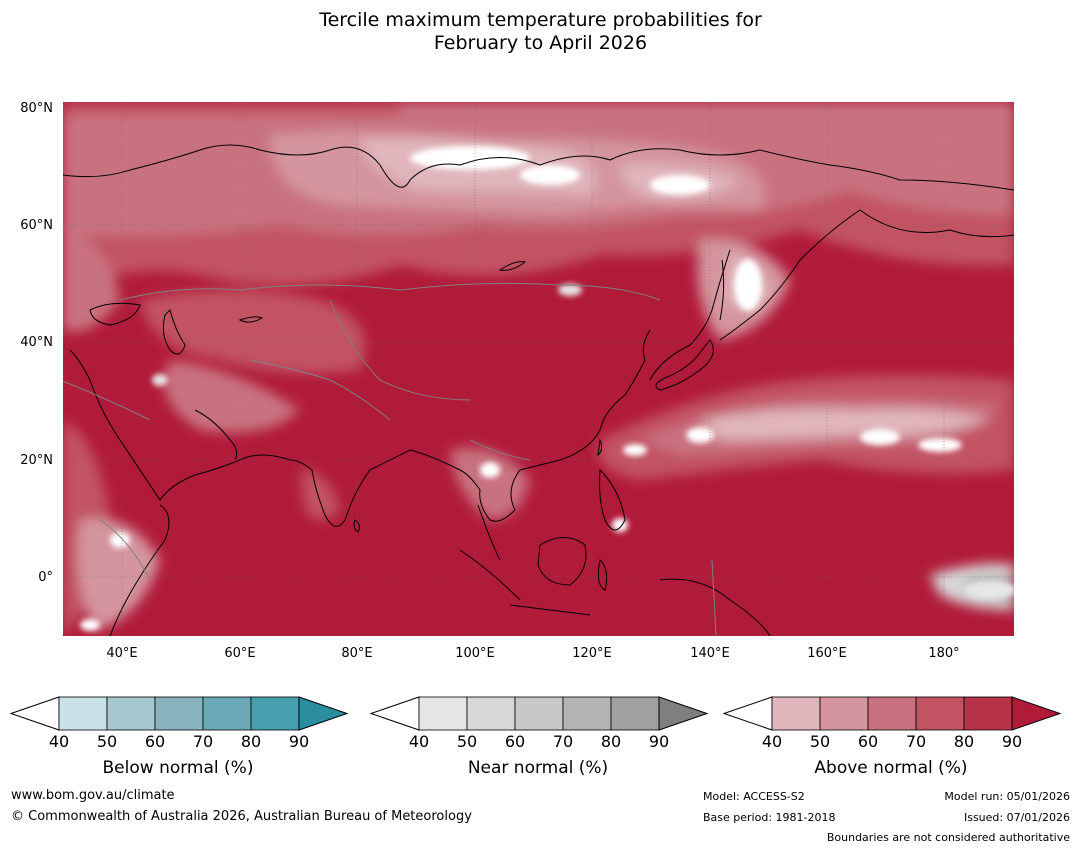 The height and width of the screenshot is (850, 1081). Describe the element at coordinates (36, 225) in the screenshot. I see `lat-label: 60°N` at that location.